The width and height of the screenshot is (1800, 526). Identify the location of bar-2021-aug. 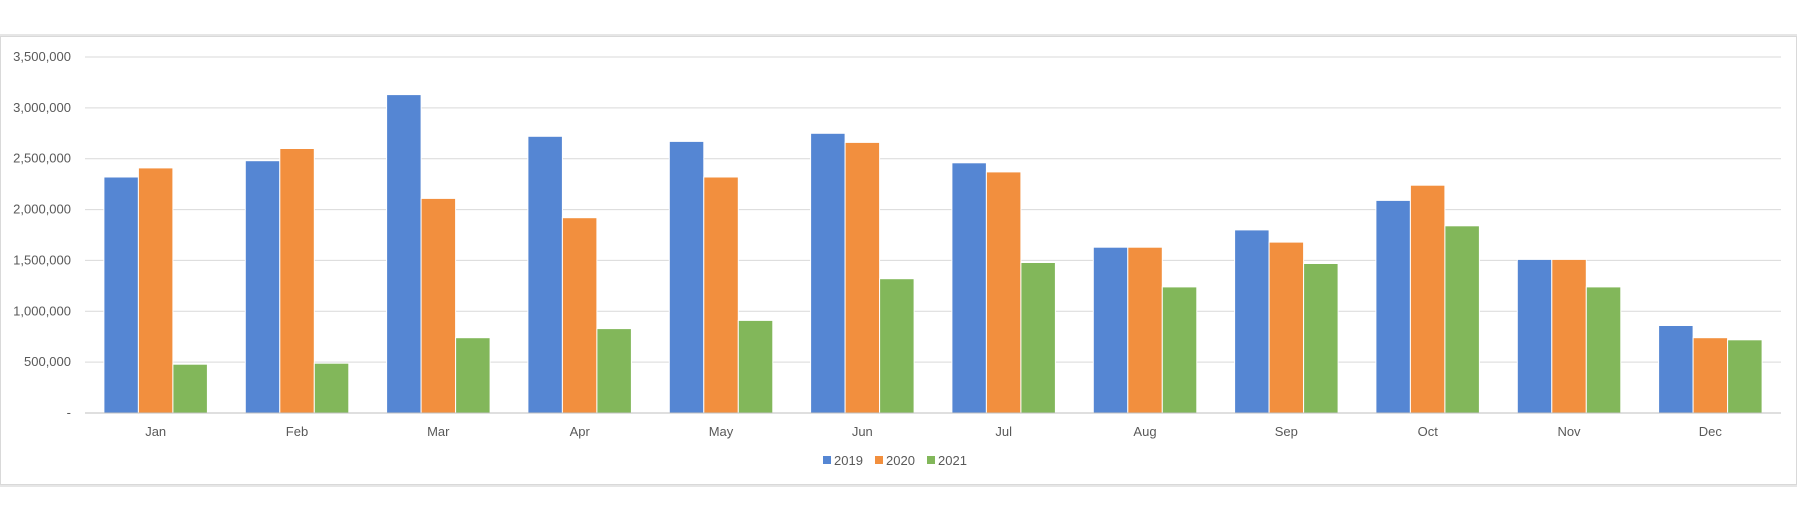
(1179, 350).